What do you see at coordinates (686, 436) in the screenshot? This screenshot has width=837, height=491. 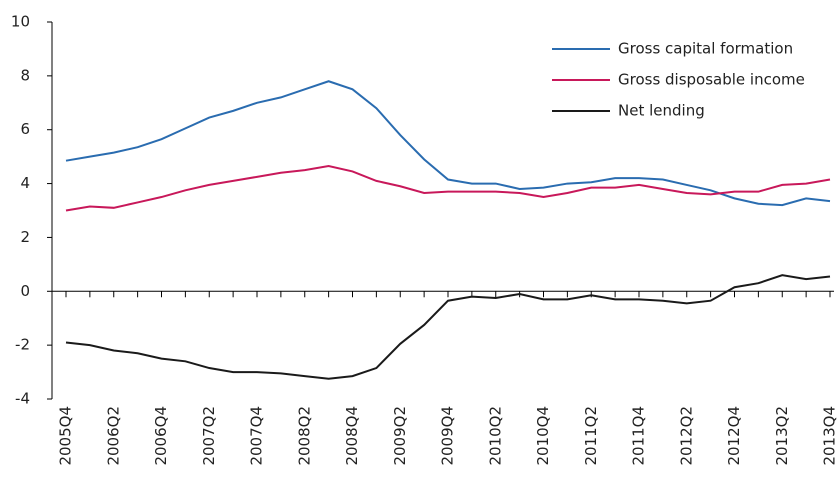 I see `x-tick-label: 2012Q2` at bounding box center [686, 436].